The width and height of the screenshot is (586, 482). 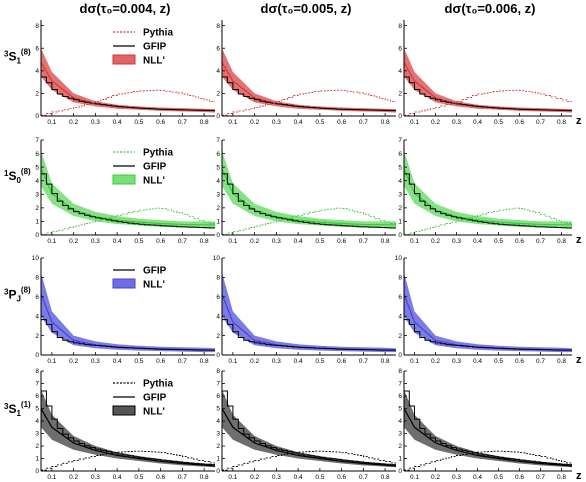 What do you see at coordinates (140, 167) in the screenshot?
I see `legend-item-1: GFIP` at bounding box center [140, 167].